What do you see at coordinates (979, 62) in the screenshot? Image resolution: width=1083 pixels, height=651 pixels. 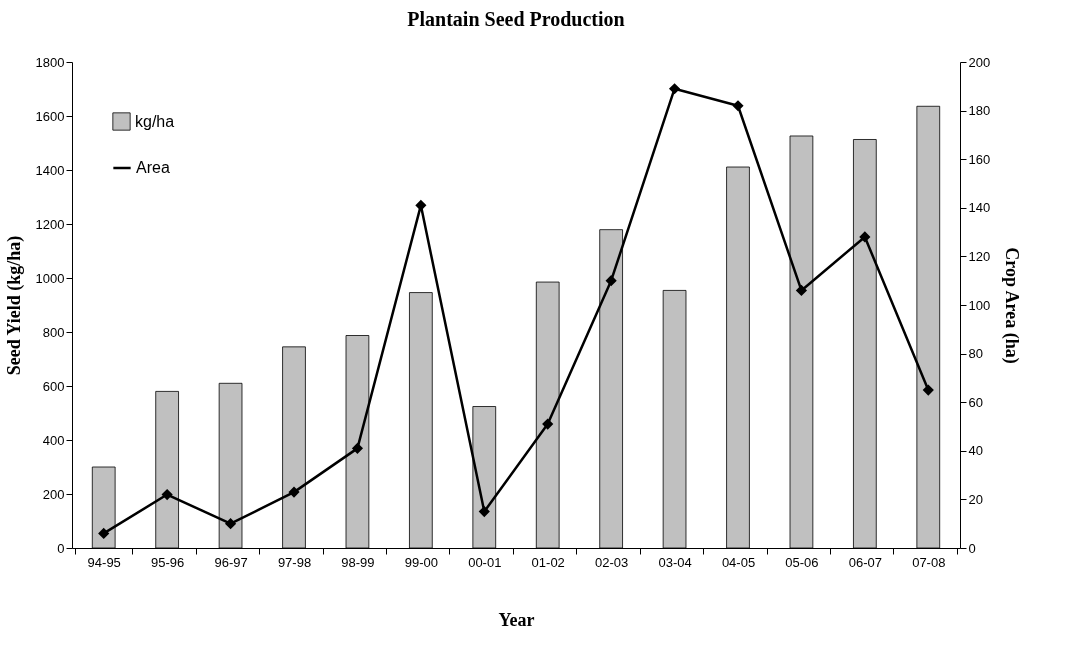 I see `y2-tick-label: 200` at bounding box center [979, 62].